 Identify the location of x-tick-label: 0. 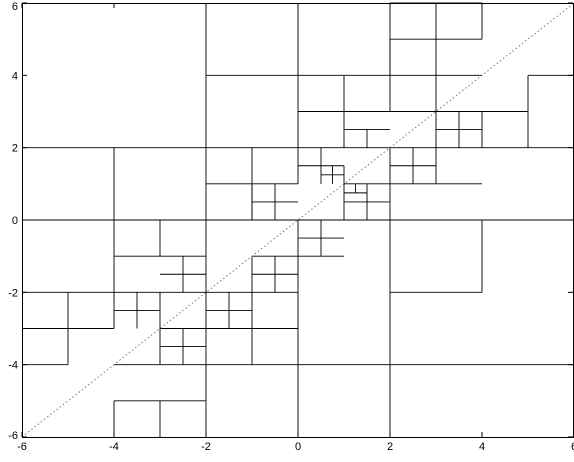
(298, 447).